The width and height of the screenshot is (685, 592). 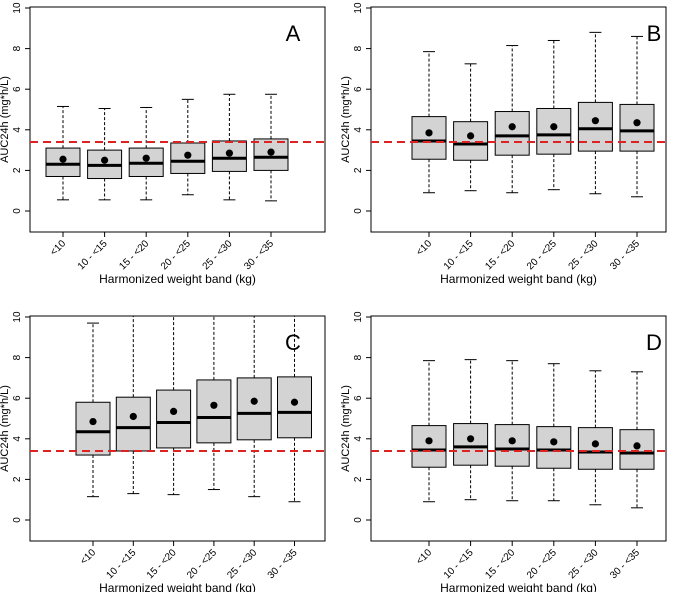 I want to click on panel-letter: B, so click(x=654, y=33).